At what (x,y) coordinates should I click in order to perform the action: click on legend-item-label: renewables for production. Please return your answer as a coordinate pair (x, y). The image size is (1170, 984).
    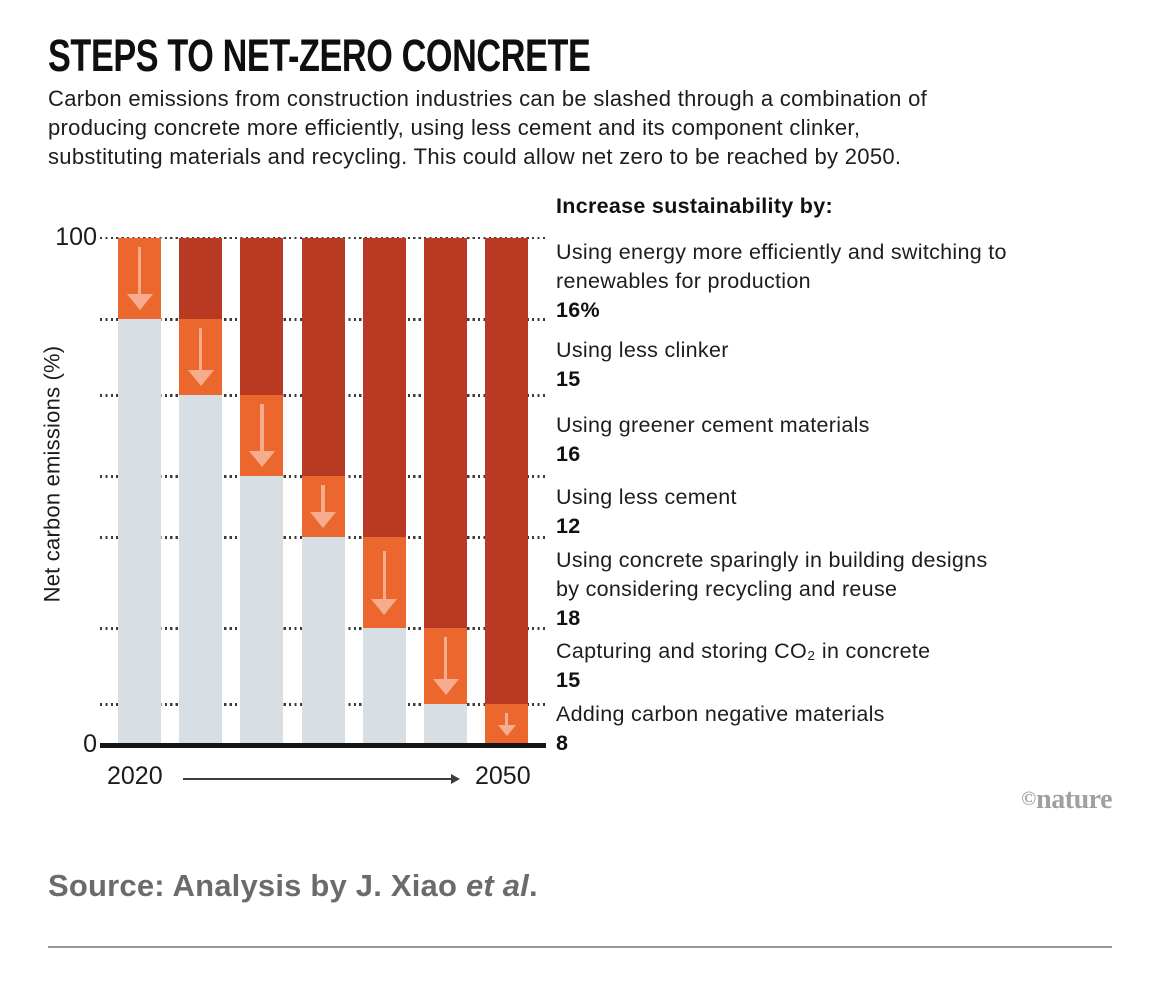
    Looking at the image, I should click on (683, 281).